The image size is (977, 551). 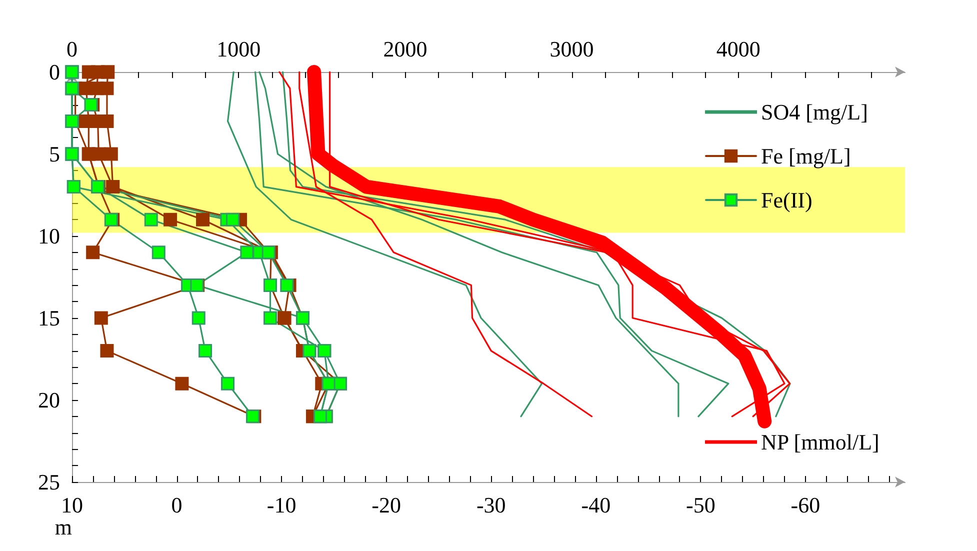 I want to click on legend-label: NP [mmol/L], so click(x=820, y=442).